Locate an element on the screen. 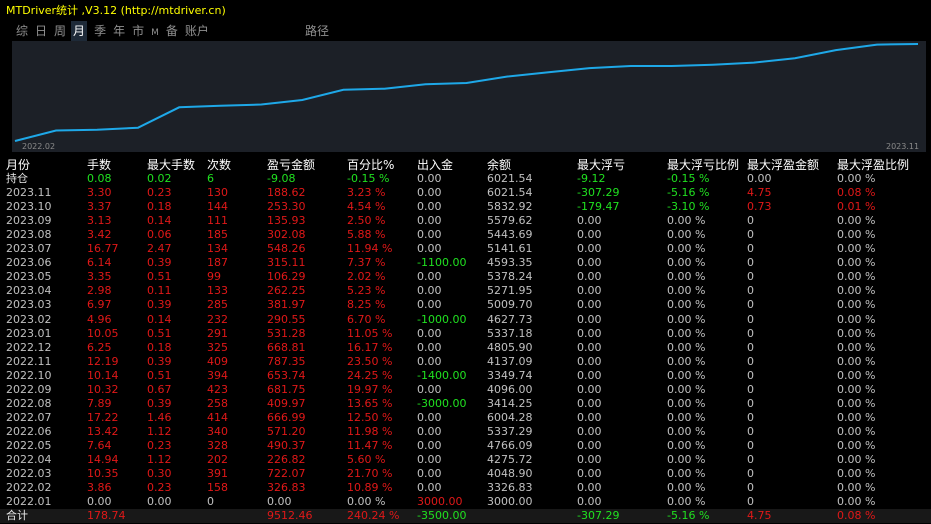 The height and width of the screenshot is (524, 931). tab-5: 年 is located at coordinates (119, 31).